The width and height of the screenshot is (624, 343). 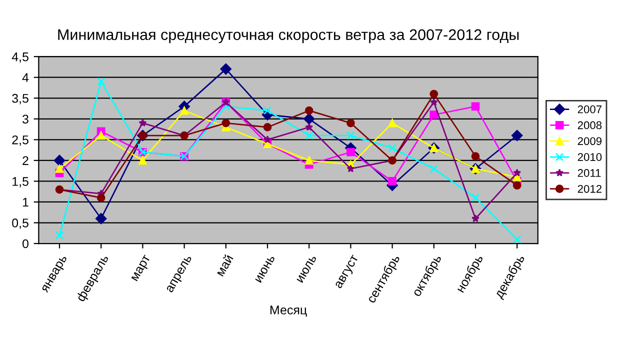 I want to click on chart-title: Минимальная среднесуточная скорость ветра за 2007-2012 годы, so click(x=288, y=36).